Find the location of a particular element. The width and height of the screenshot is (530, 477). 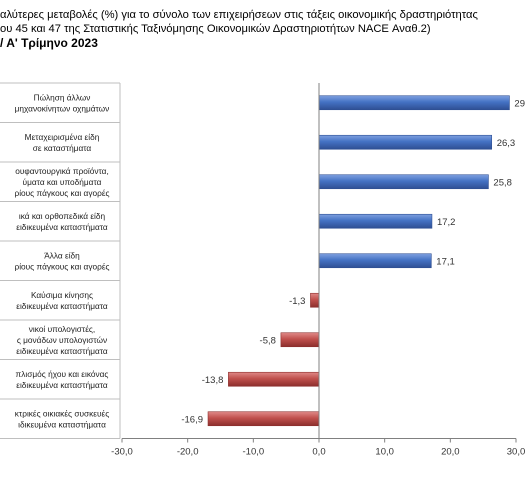

category-label: νικοί υπολογιστές, is located at coordinates (62, 329).